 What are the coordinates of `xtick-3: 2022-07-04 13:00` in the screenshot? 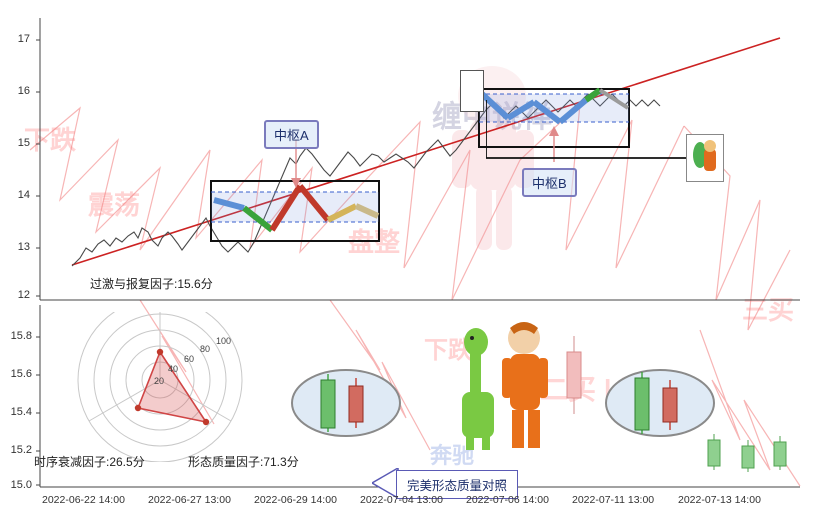 It's located at (401, 500).